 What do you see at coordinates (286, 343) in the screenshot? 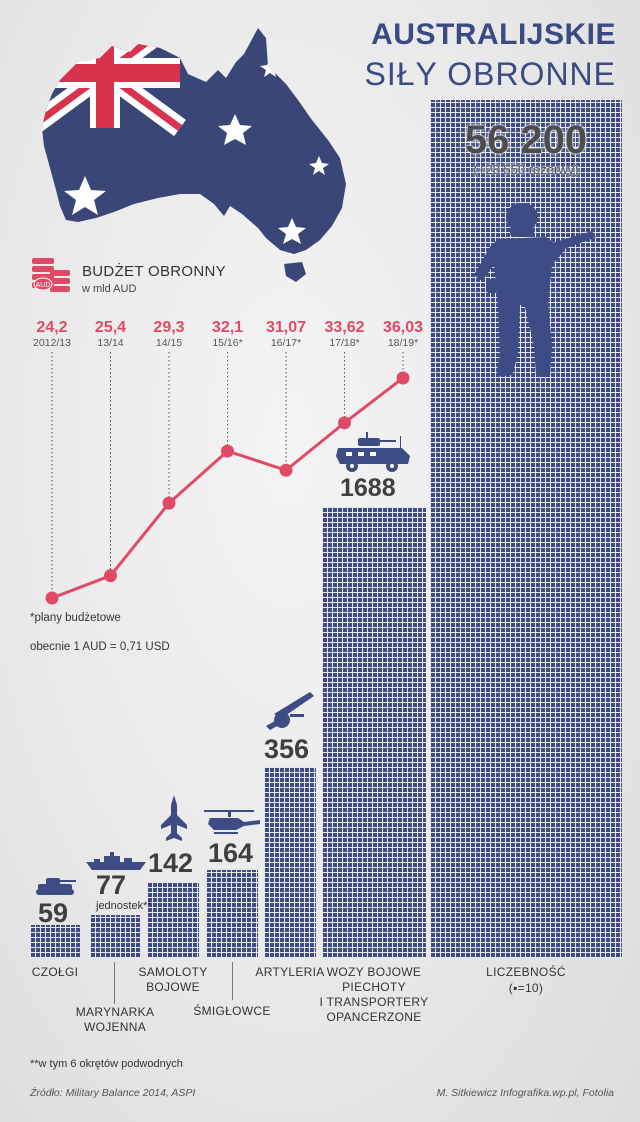
I see `budget-year-label: 16/17*` at bounding box center [286, 343].